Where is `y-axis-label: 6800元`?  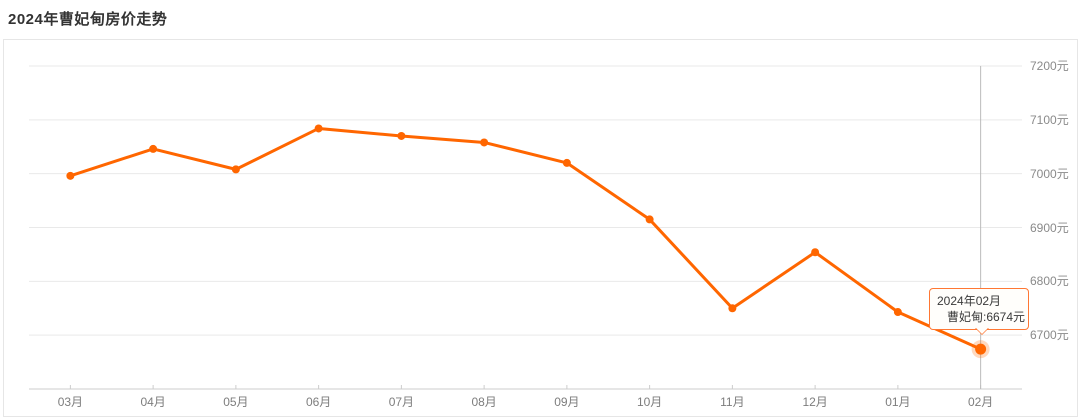 y-axis-label: 6800元 is located at coordinates (1049, 281).